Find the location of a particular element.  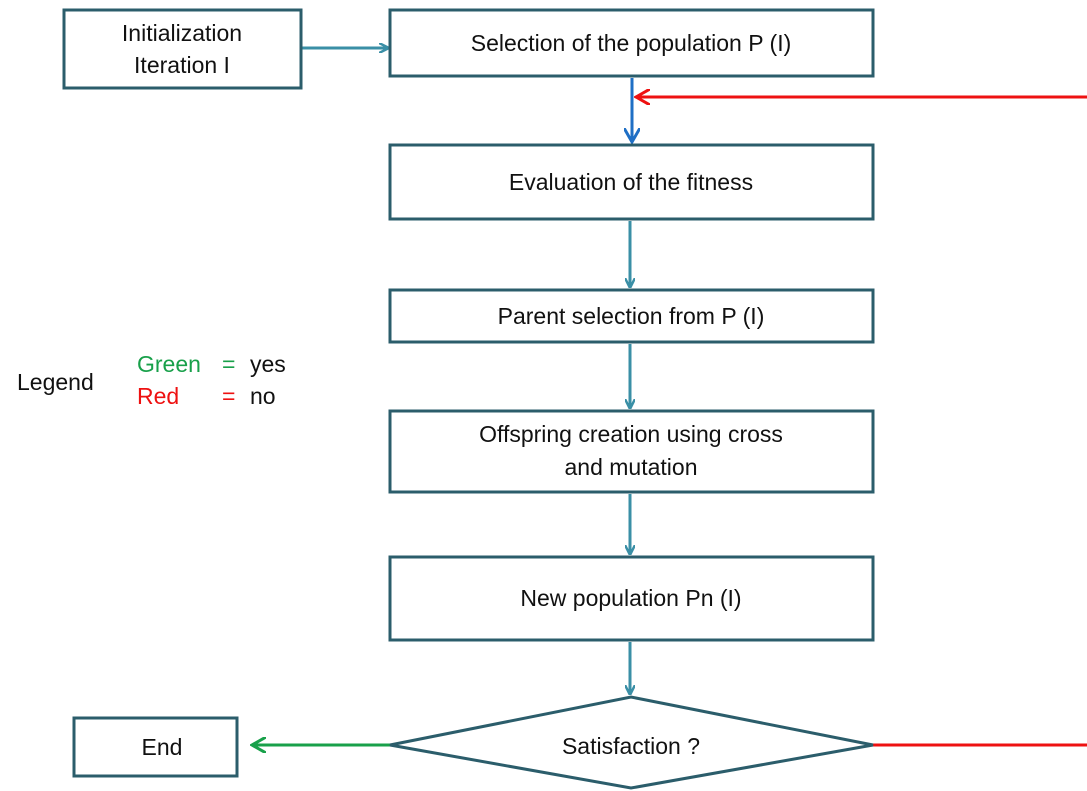

decision-diamond is located at coordinates (631, 742).